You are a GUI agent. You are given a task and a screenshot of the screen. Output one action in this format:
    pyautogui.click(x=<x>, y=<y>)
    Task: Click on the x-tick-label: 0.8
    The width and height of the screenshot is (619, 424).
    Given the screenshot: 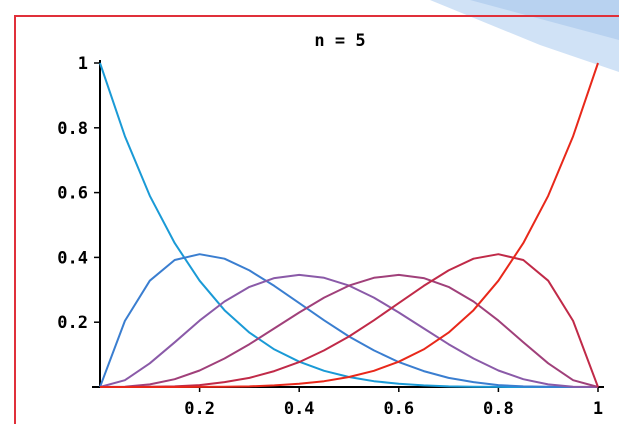 What is the action you would take?
    pyautogui.click(x=498, y=409)
    